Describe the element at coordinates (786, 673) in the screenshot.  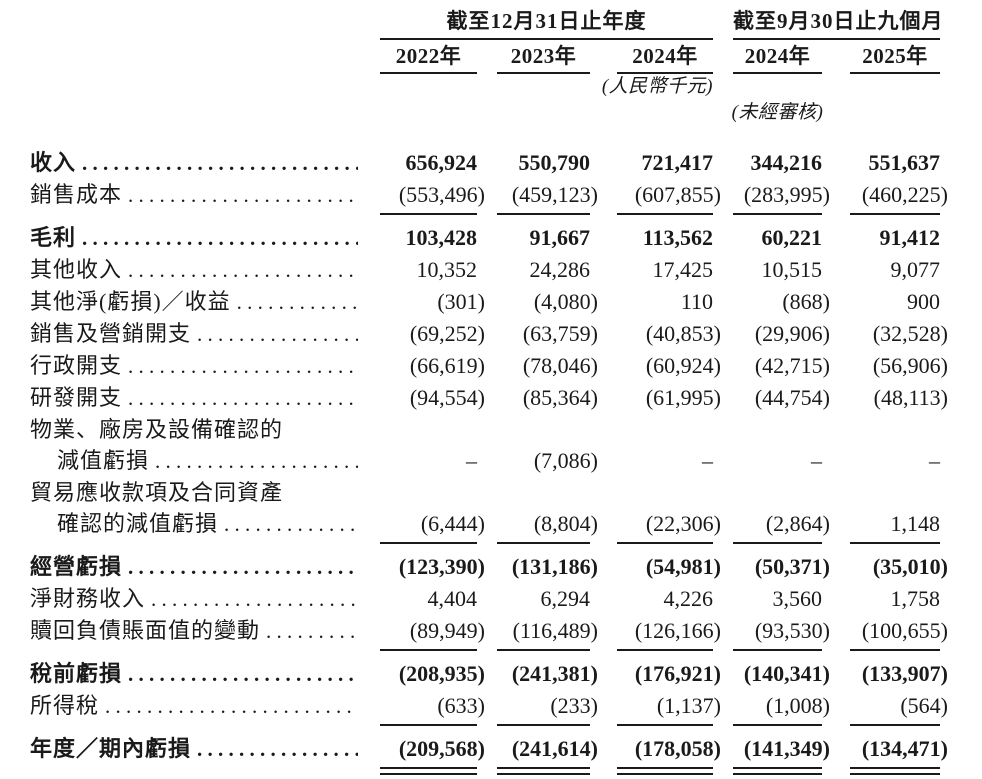
I see `cell-value: (140,341)` at that location.